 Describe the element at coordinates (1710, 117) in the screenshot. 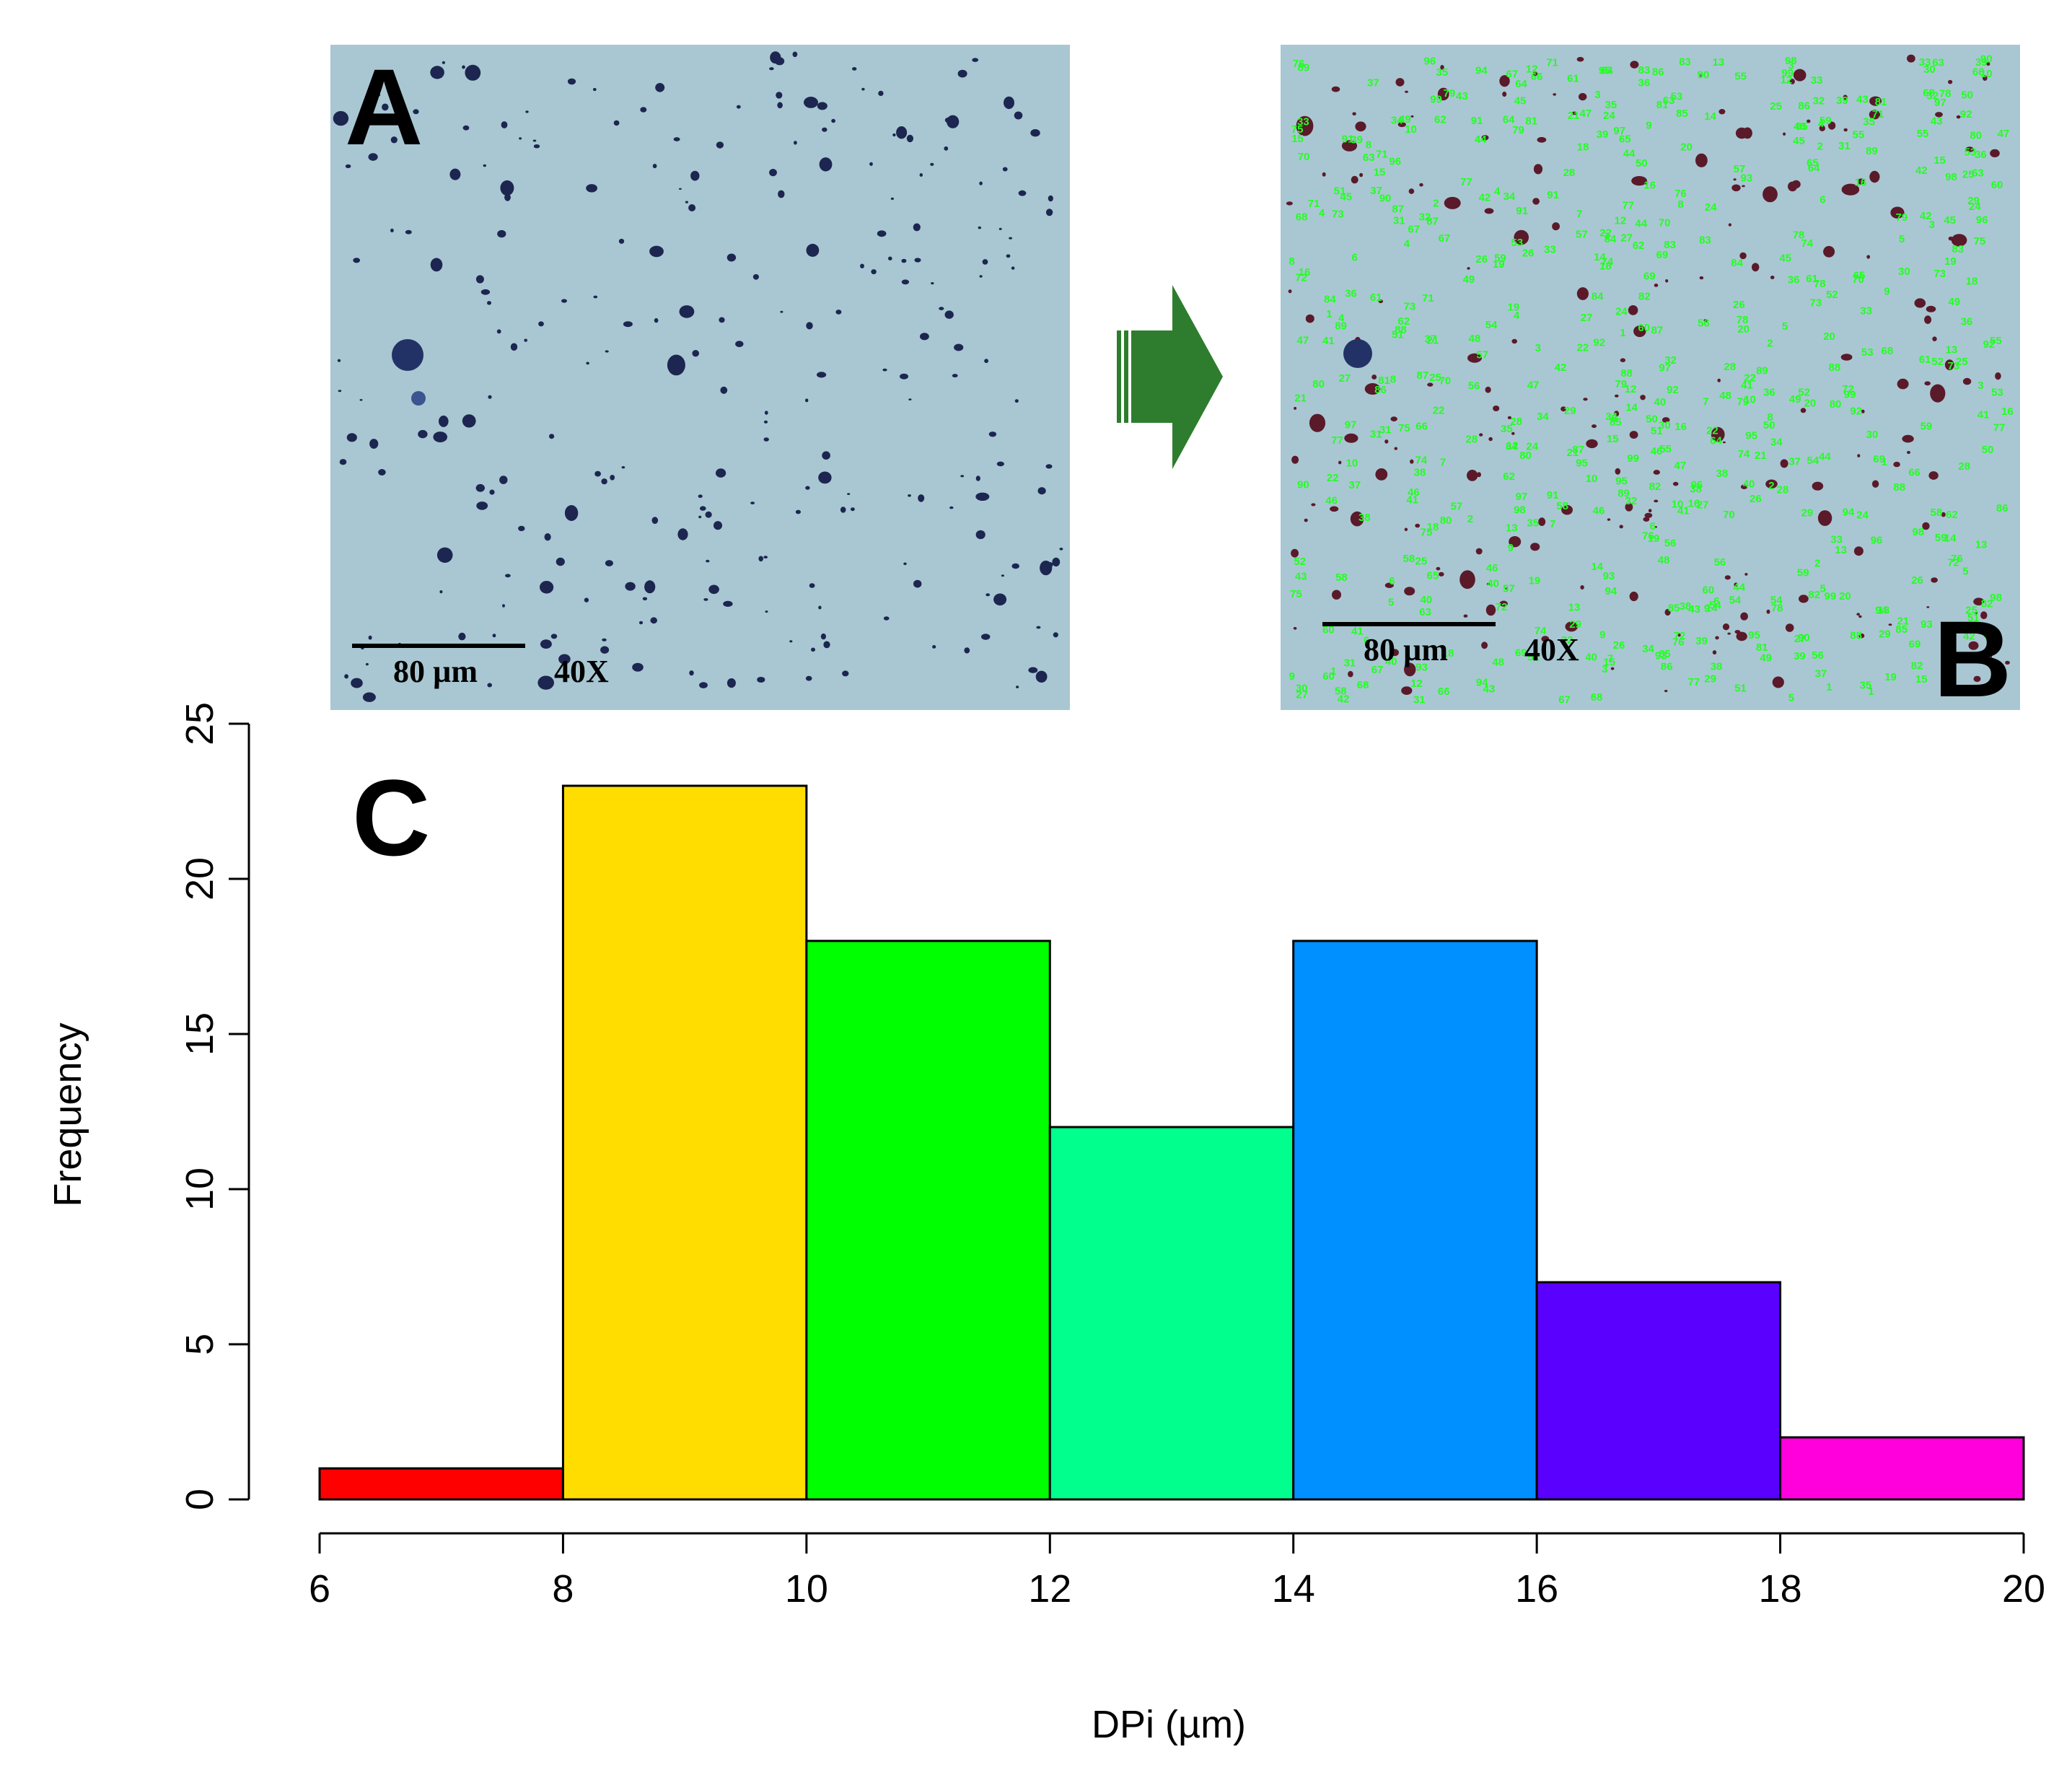

I see `particle-id-label: 14` at that location.